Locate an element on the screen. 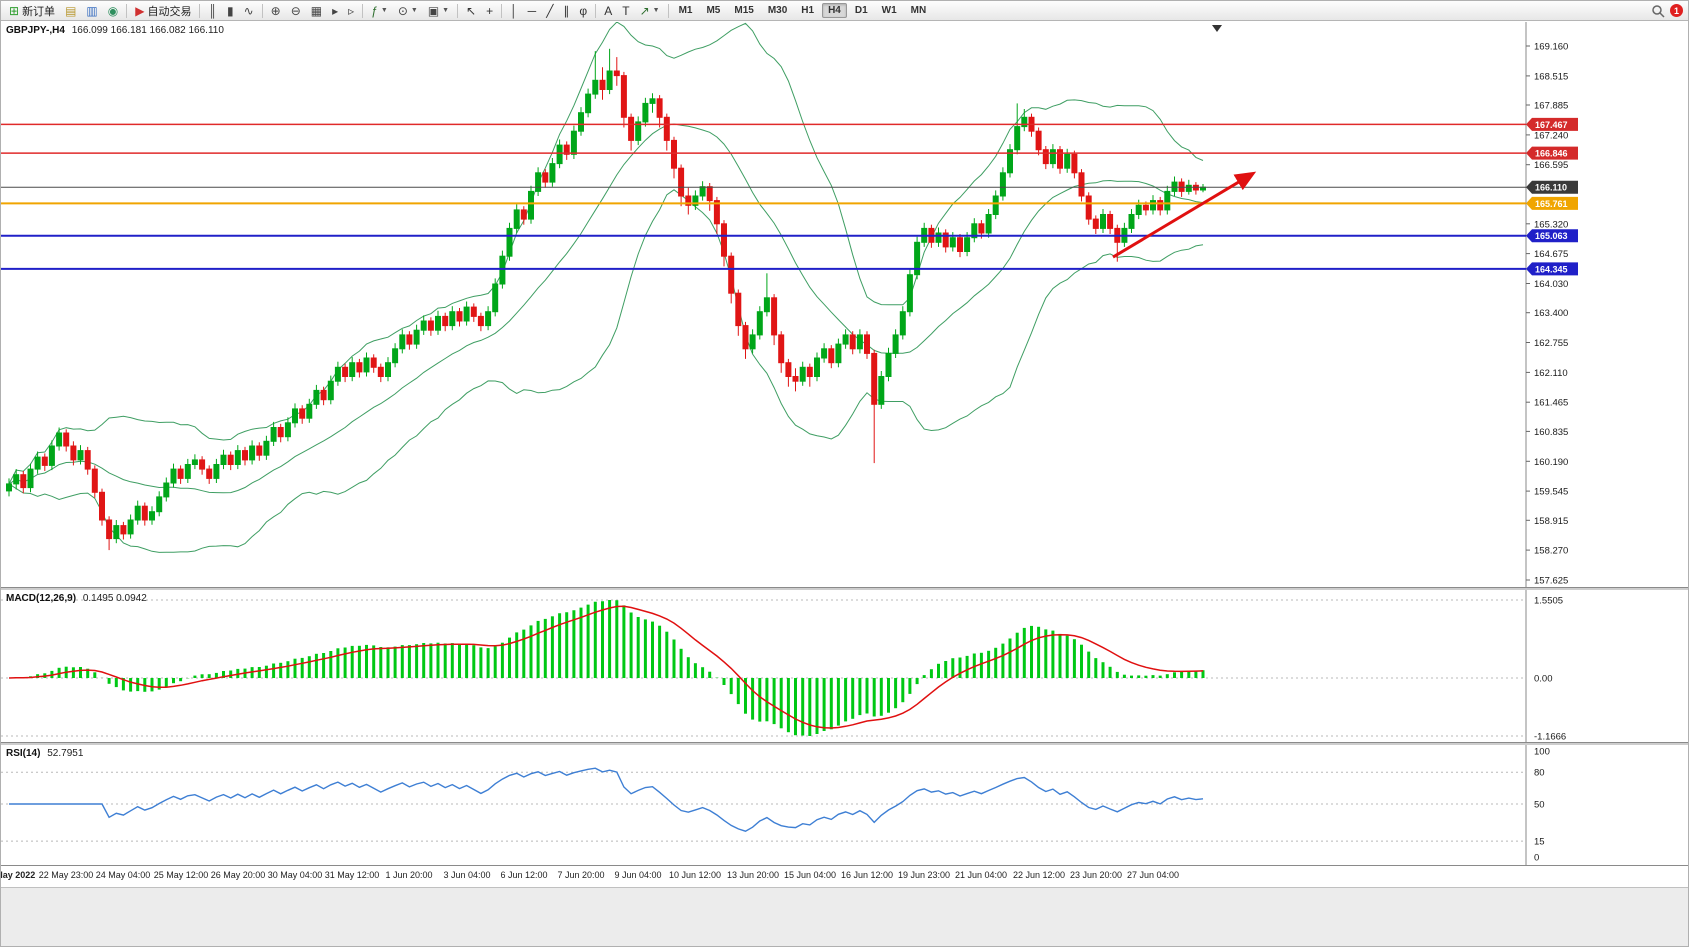  price-tick: 157.625 is located at coordinates (1551, 581).